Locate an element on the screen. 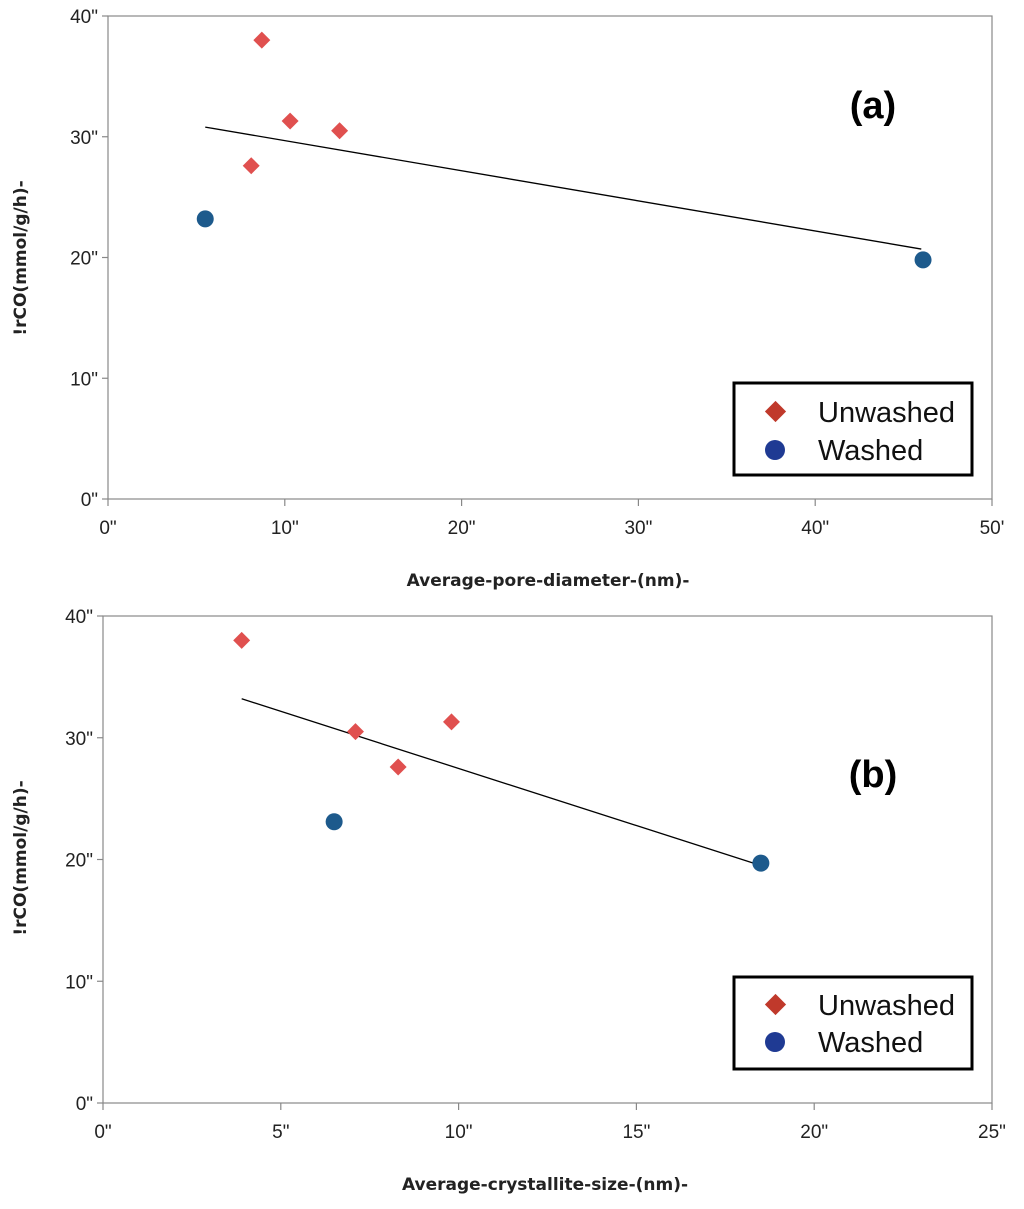  legend-a: Unwashed Washed is located at coordinates (853, 429).